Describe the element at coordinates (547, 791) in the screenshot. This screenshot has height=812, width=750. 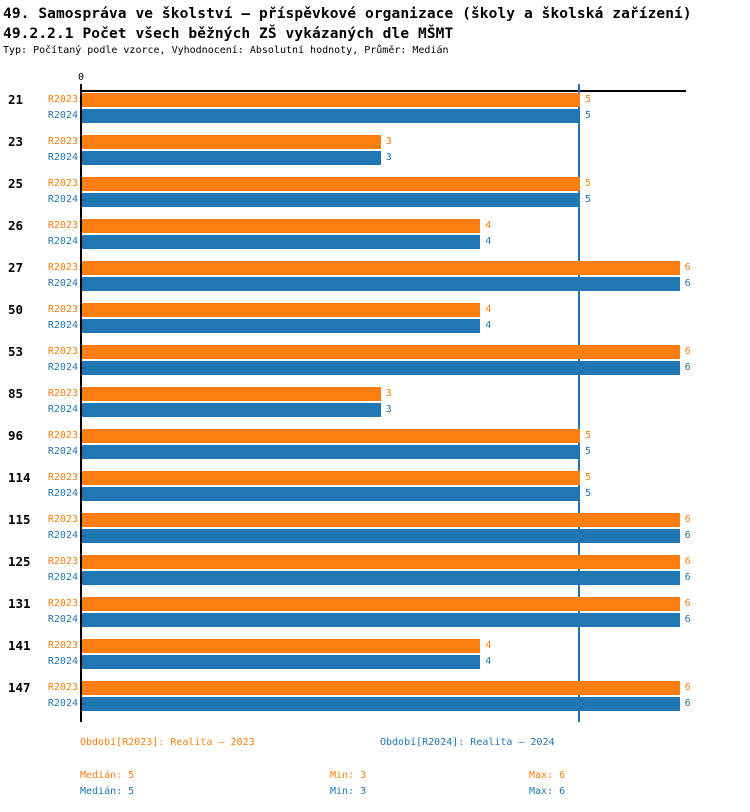
I see `stat-r2024-max: Max: 6` at that location.